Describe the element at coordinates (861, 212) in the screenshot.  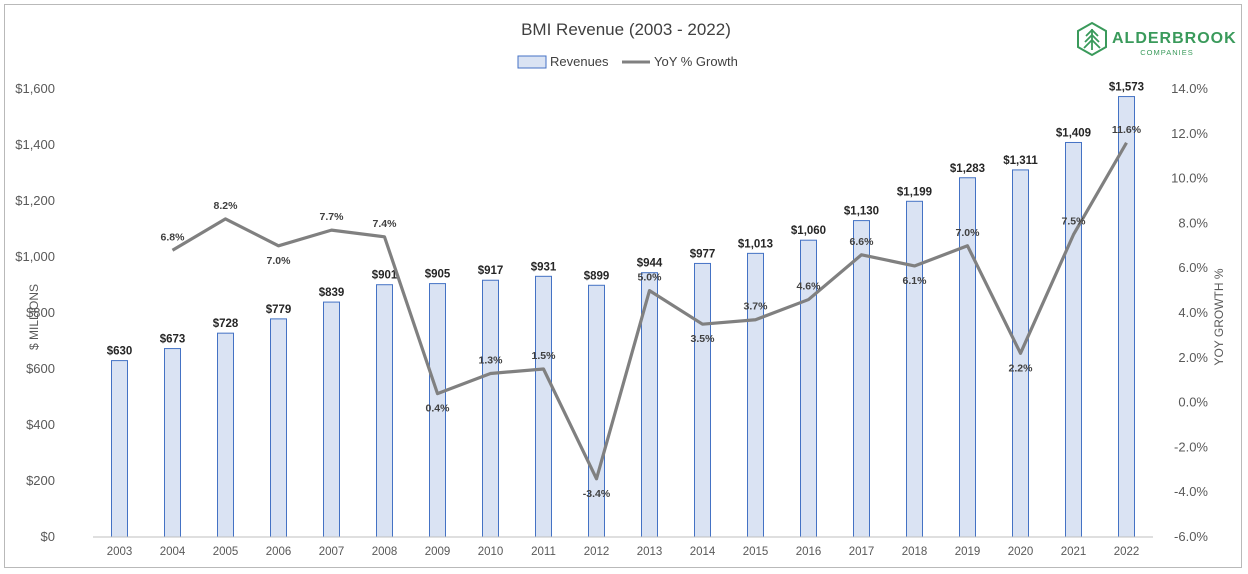
I see `bar-data-label: $1,130` at that location.